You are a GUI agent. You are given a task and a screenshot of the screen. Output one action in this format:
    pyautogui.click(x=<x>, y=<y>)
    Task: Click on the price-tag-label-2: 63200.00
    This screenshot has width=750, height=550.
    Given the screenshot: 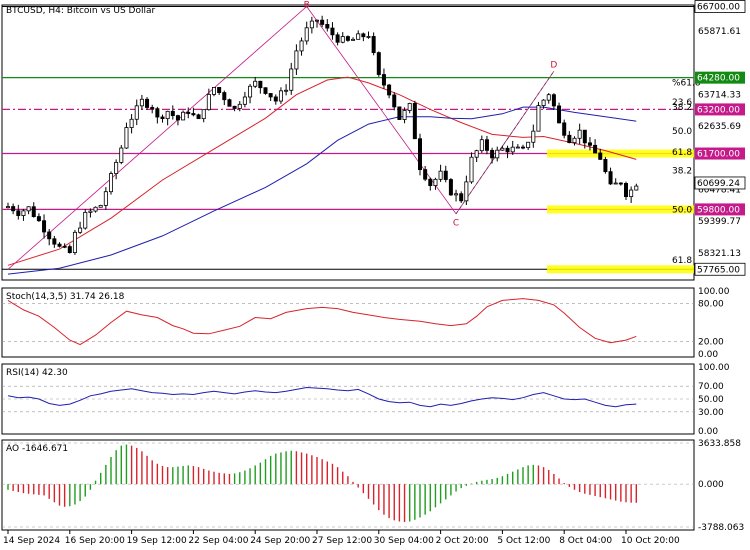 What is the action you would take?
    pyautogui.click(x=718, y=110)
    